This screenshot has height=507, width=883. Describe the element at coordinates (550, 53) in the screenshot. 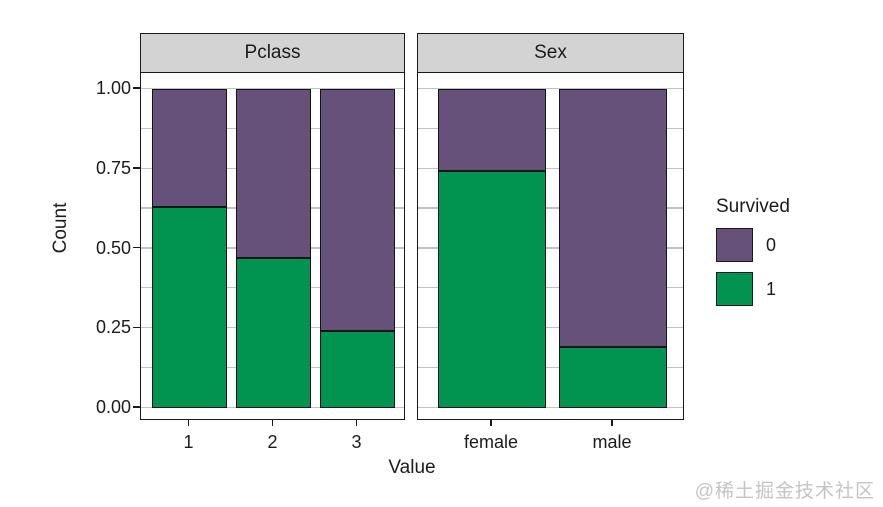

I see `facet-strip-sex: Sex` at that location.